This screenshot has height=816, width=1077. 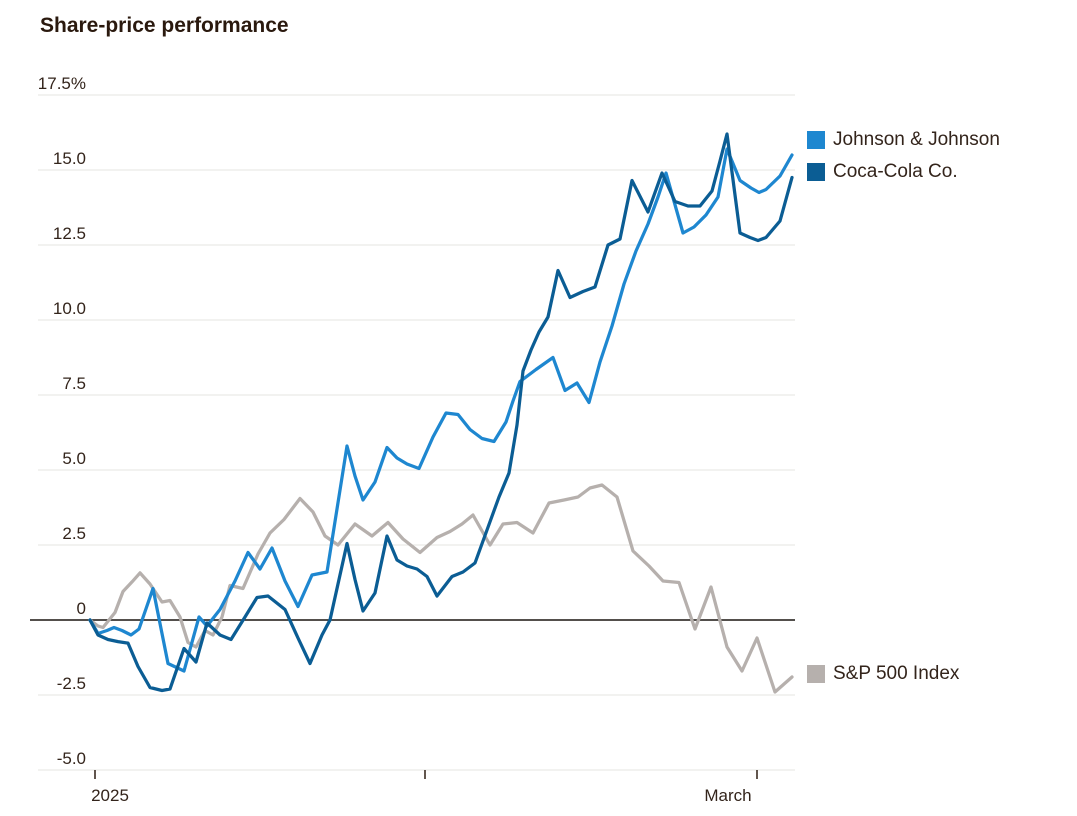 I want to click on y-axis-label: -2.5, so click(x=71, y=683).